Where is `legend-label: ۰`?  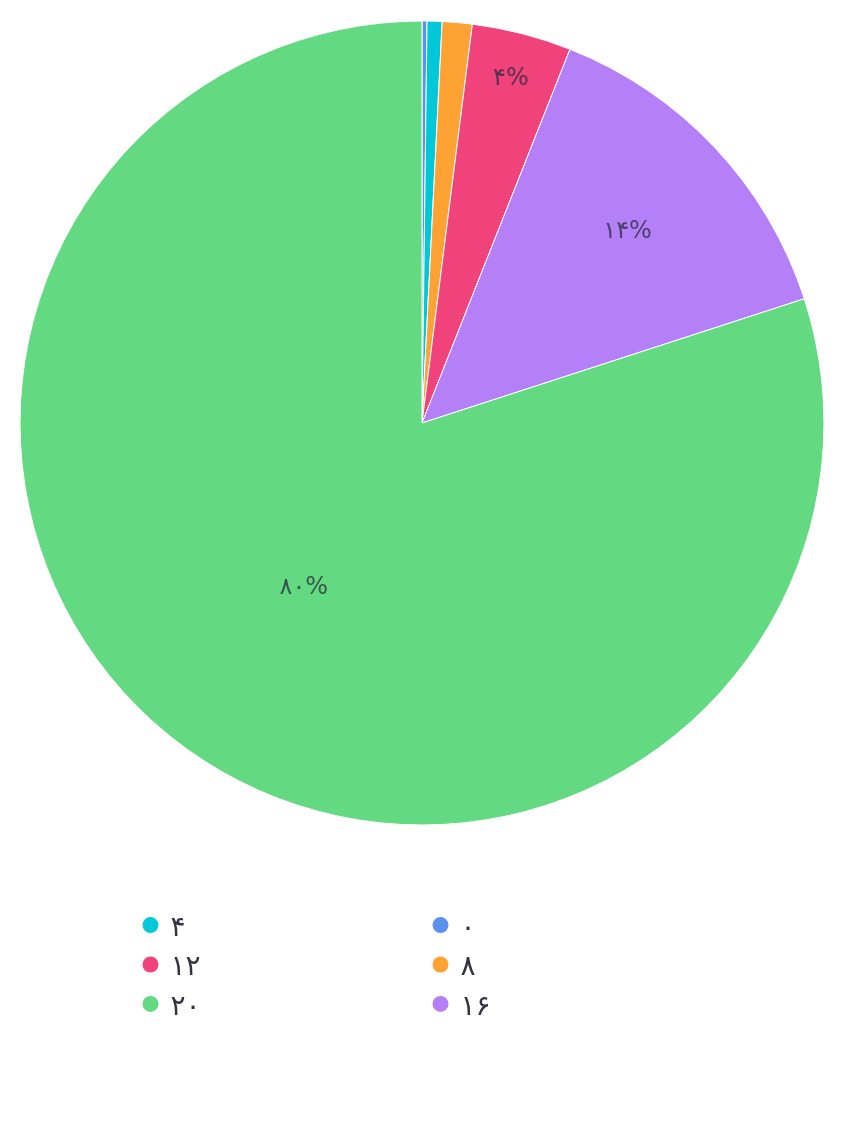
legend-label: ۰ is located at coordinates (468, 927).